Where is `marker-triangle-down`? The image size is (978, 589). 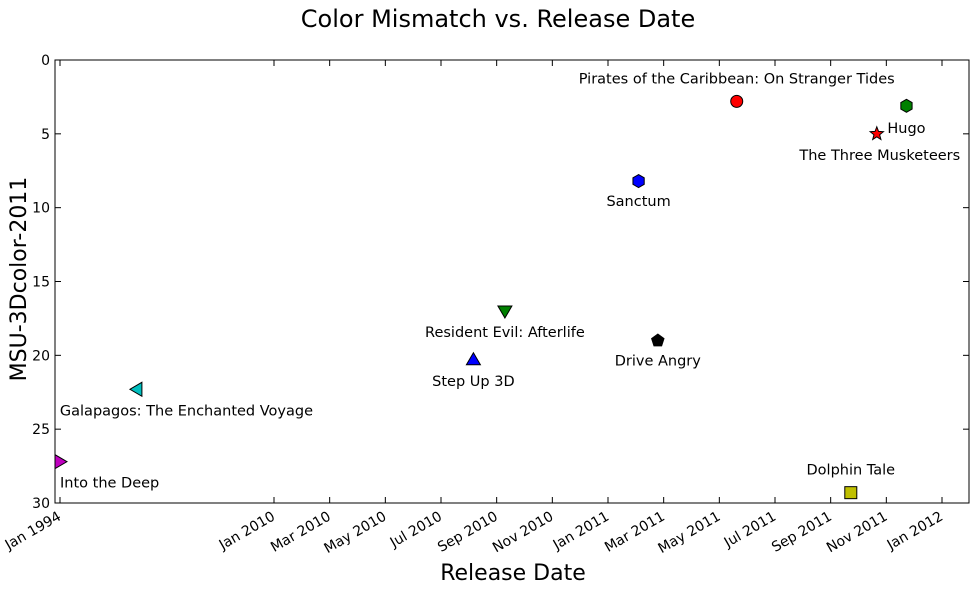 marker-triangle-down is located at coordinates (505, 312).